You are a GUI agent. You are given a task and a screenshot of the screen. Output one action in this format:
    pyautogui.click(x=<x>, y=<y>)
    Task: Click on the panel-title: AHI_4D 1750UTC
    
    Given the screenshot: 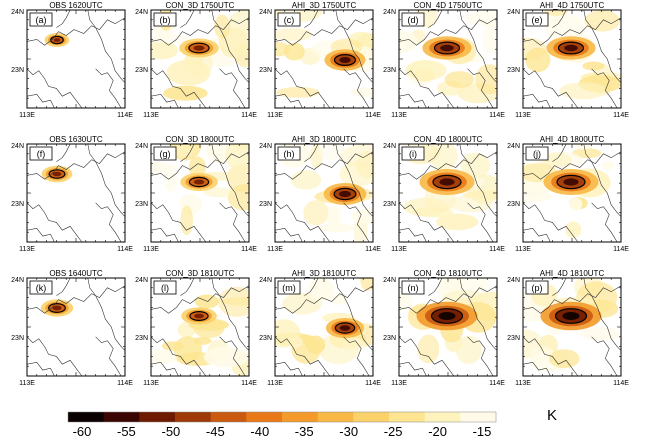 What is the action you would take?
    pyautogui.click(x=572, y=5)
    